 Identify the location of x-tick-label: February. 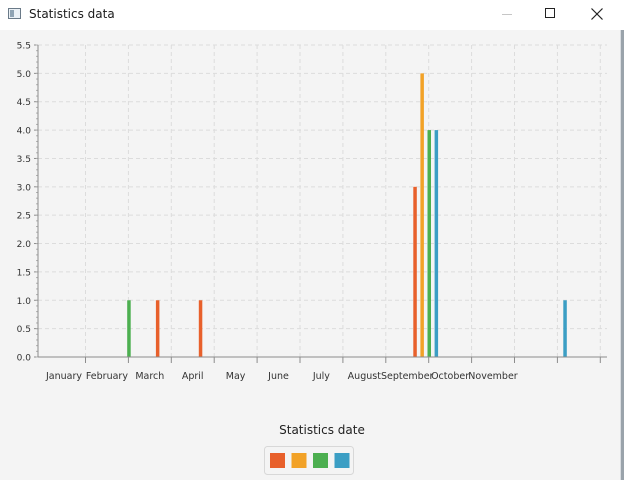
(107, 376).